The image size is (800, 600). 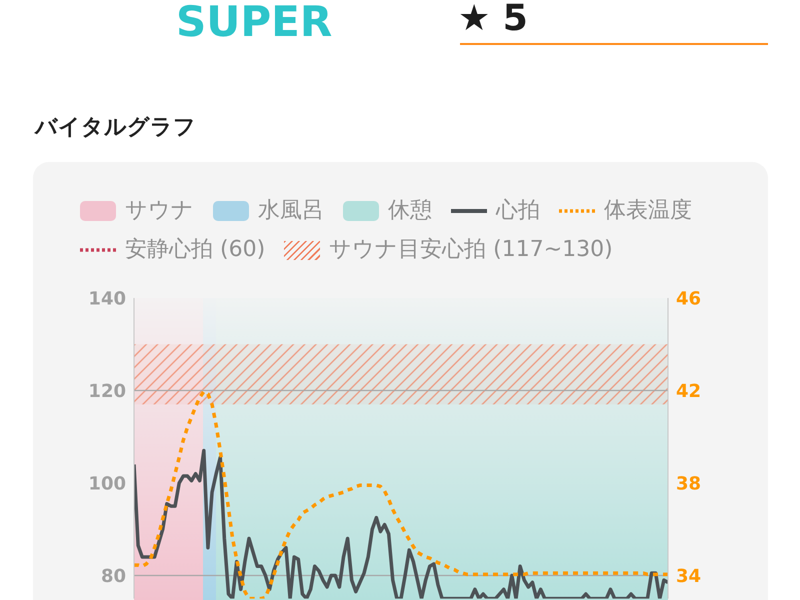 What do you see at coordinates (689, 483) in the screenshot?
I see `y2-tick-label: 38` at bounding box center [689, 483].